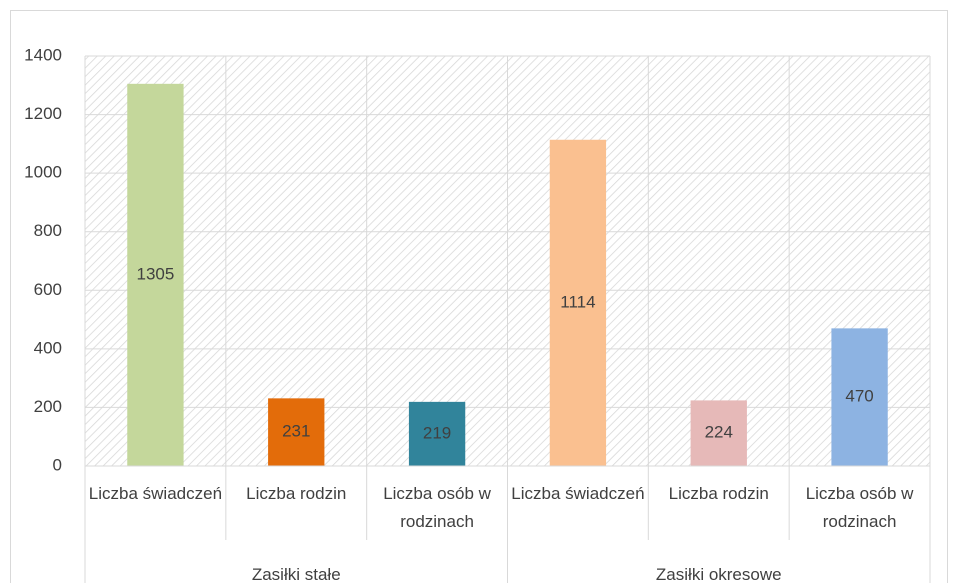 The height and width of the screenshot is (583, 958). Describe the element at coordinates (48, 230) in the screenshot. I see `y-tick-label: 800` at that location.